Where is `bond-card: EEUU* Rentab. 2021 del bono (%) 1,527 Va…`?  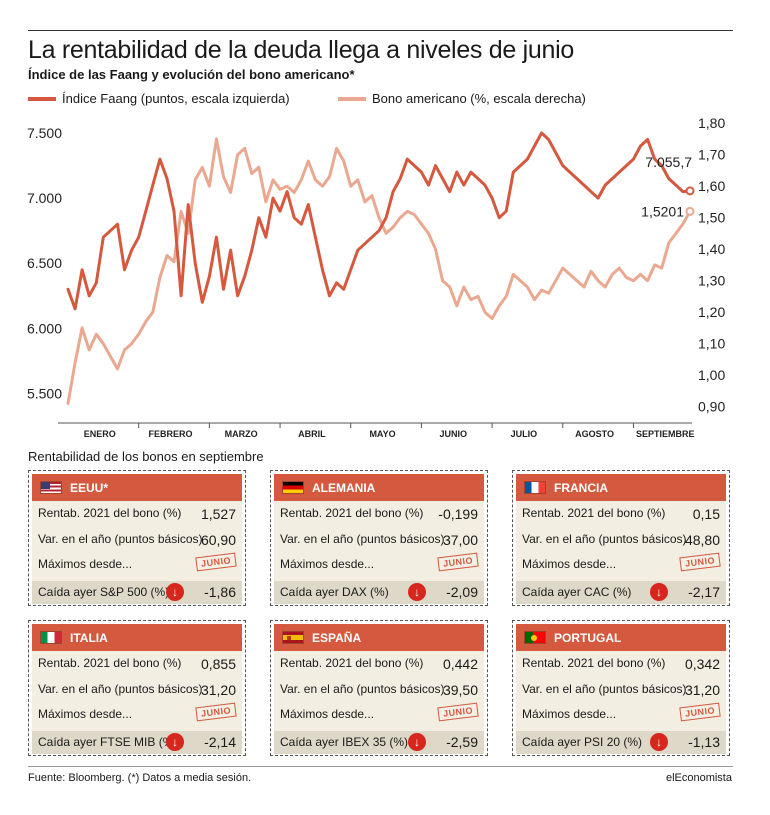
bond-card: EEUU* Rentab. 2021 del bono (%) 1,527 Va… is located at coordinates (137, 538).